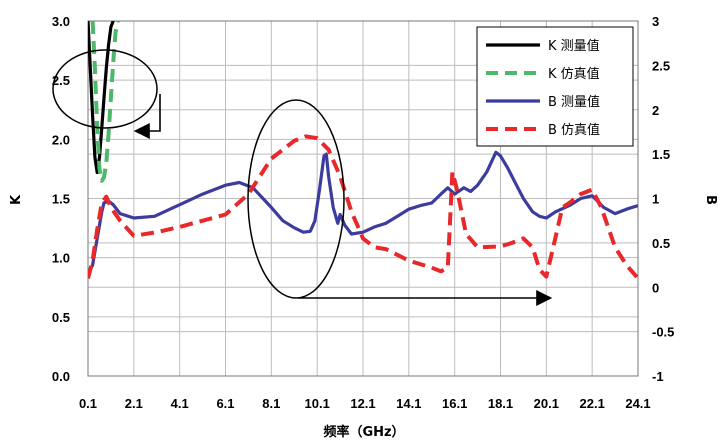 This screenshot has height=446, width=726. I want to click on y-right-tick-label: 1, so click(655, 199).